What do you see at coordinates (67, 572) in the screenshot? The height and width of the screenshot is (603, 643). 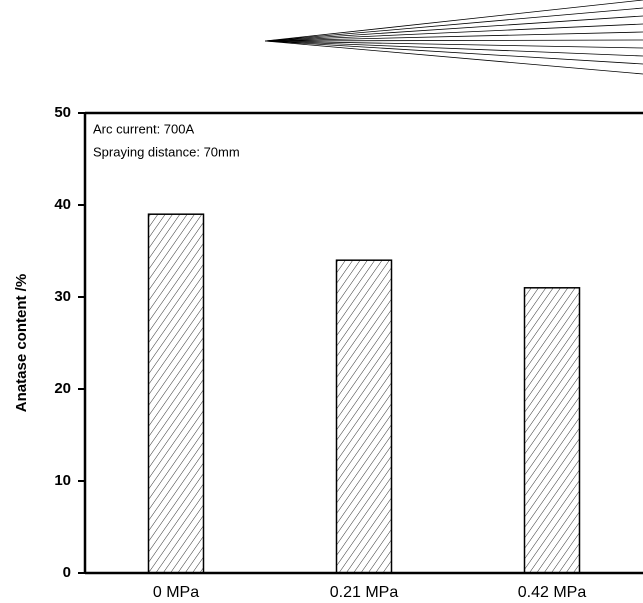 I see `y-tick-label: 0` at bounding box center [67, 572].